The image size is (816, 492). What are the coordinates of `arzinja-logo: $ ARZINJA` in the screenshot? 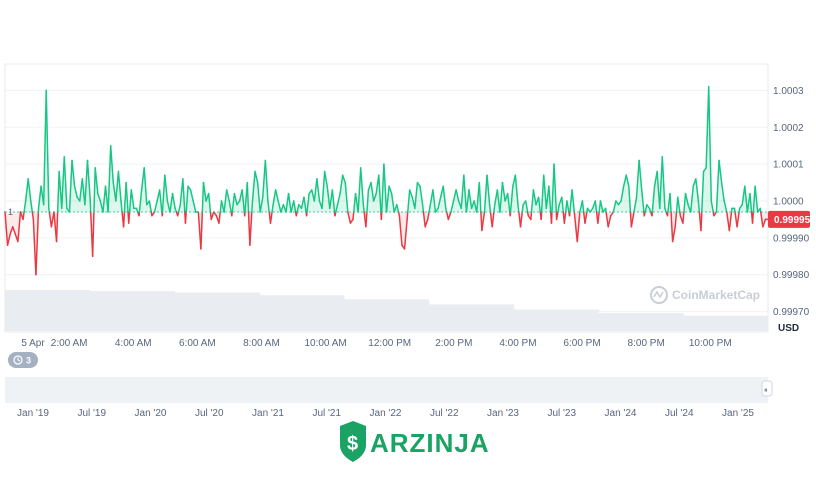 It's located at (415, 441).